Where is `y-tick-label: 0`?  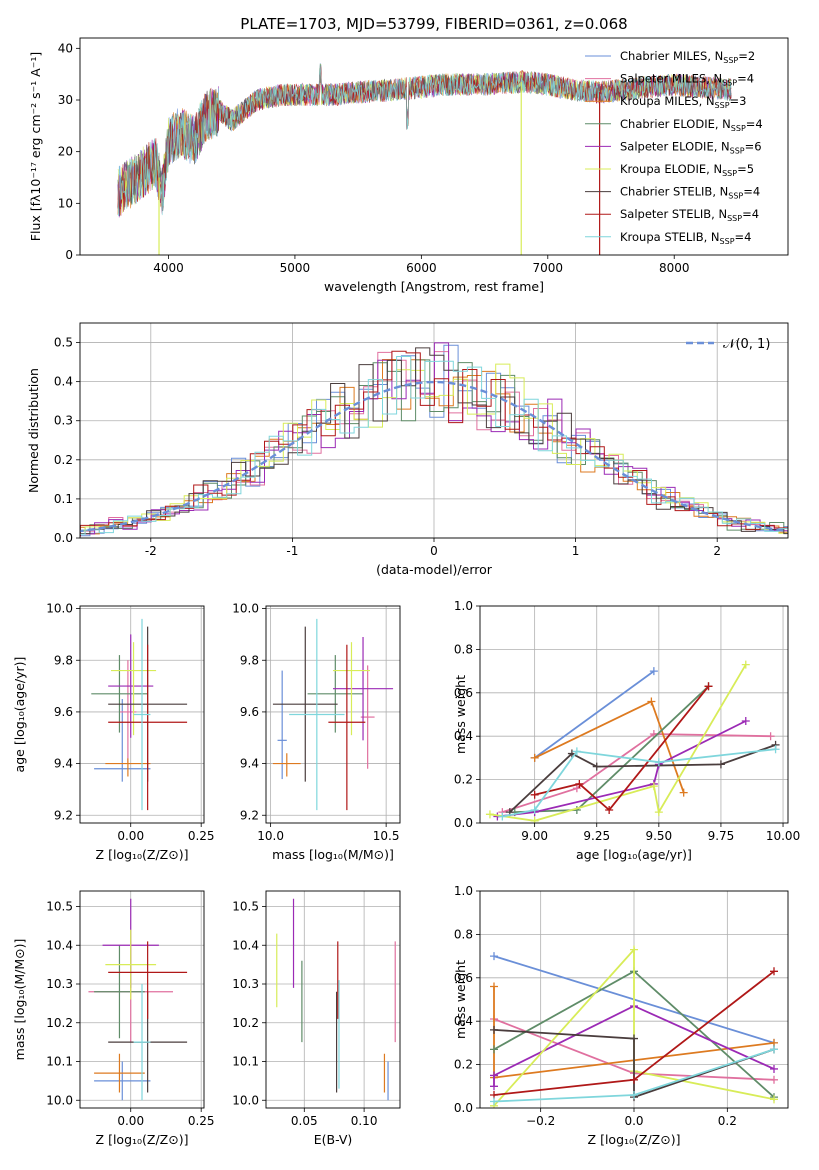 y-tick-label: 0 is located at coordinates (69, 255).